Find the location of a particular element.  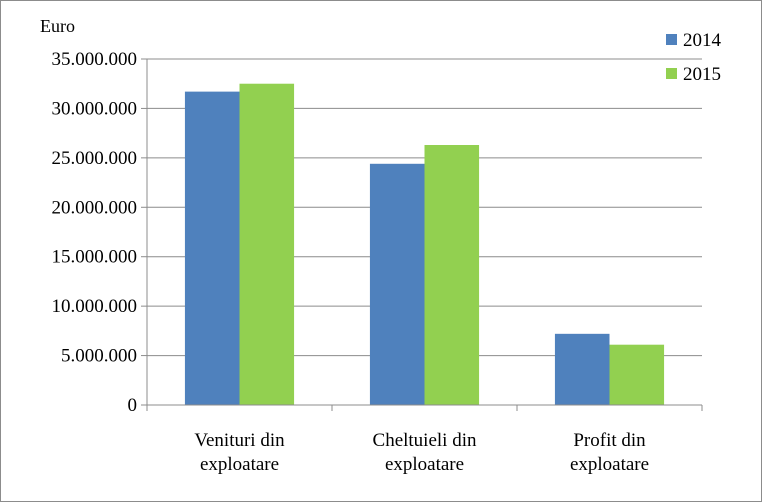

legend: 2014 2015 is located at coordinates (694, 57).